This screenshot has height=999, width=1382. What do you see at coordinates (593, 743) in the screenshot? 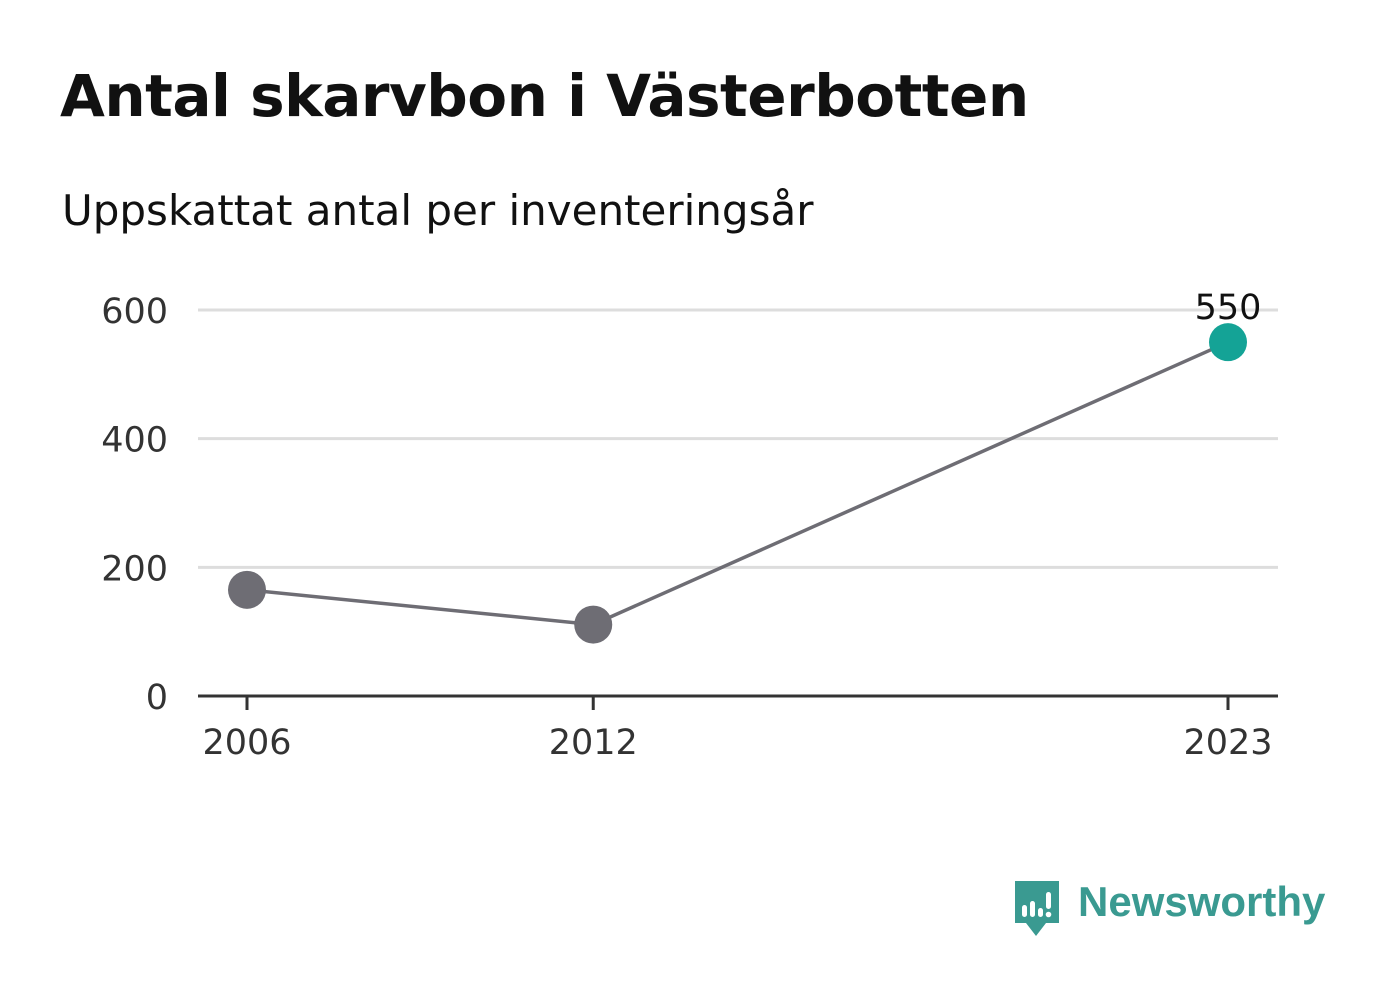
I see `x-tick-label: 2012` at bounding box center [593, 743].